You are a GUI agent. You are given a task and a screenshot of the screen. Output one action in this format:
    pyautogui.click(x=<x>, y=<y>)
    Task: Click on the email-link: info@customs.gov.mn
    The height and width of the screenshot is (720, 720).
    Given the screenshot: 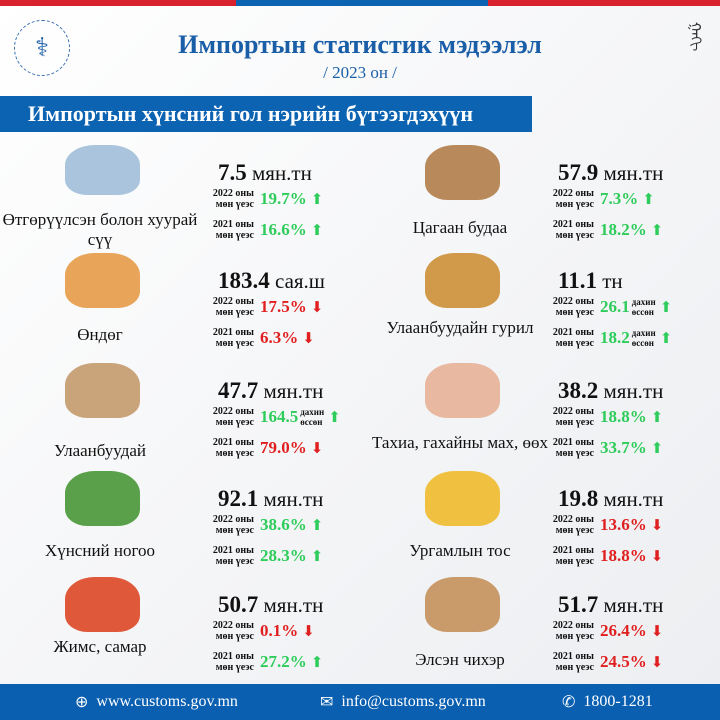 What is the action you would take?
    pyautogui.click(x=413, y=701)
    